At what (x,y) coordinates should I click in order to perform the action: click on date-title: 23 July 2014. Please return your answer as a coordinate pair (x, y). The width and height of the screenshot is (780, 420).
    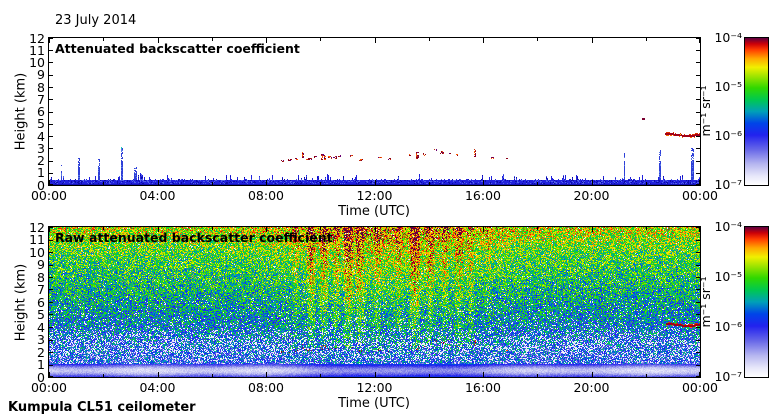
    Looking at the image, I should click on (96, 20).